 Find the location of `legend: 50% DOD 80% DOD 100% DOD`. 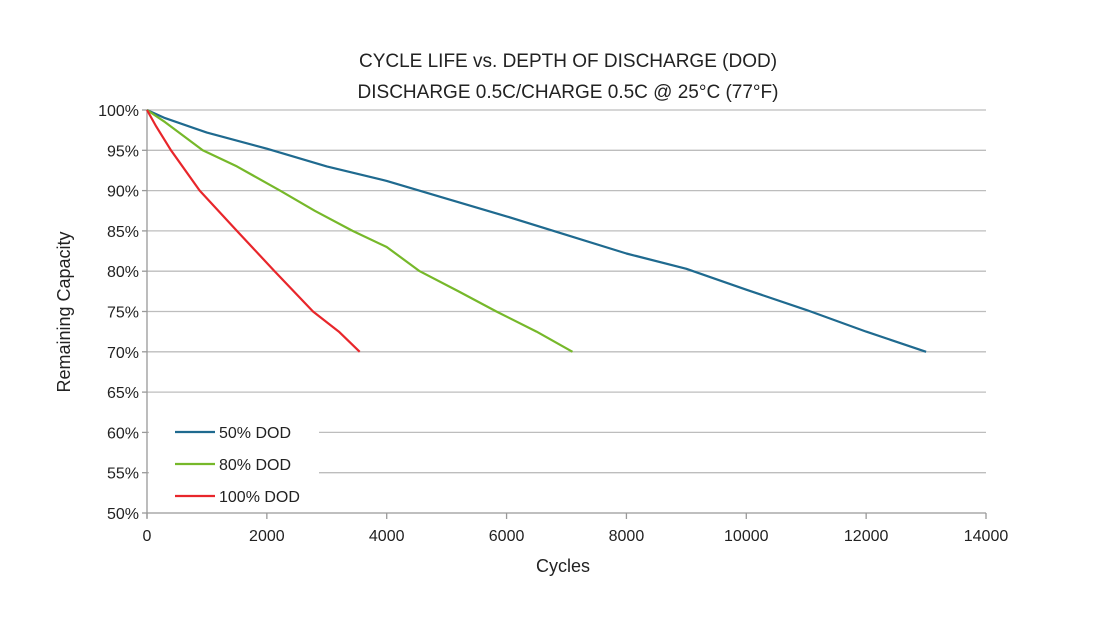

legend: 50% DOD 80% DOD 100% DOD is located at coordinates (234, 462).